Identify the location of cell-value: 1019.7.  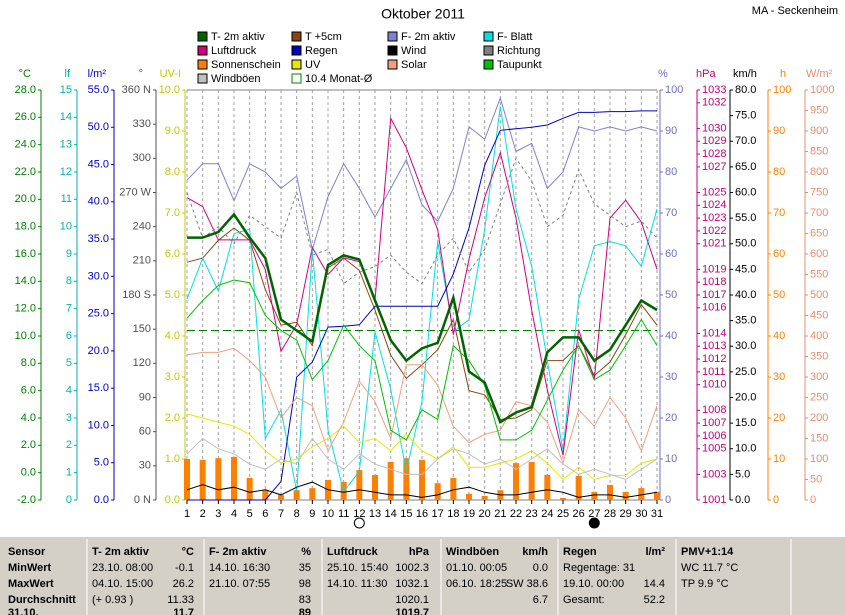
(412, 611).